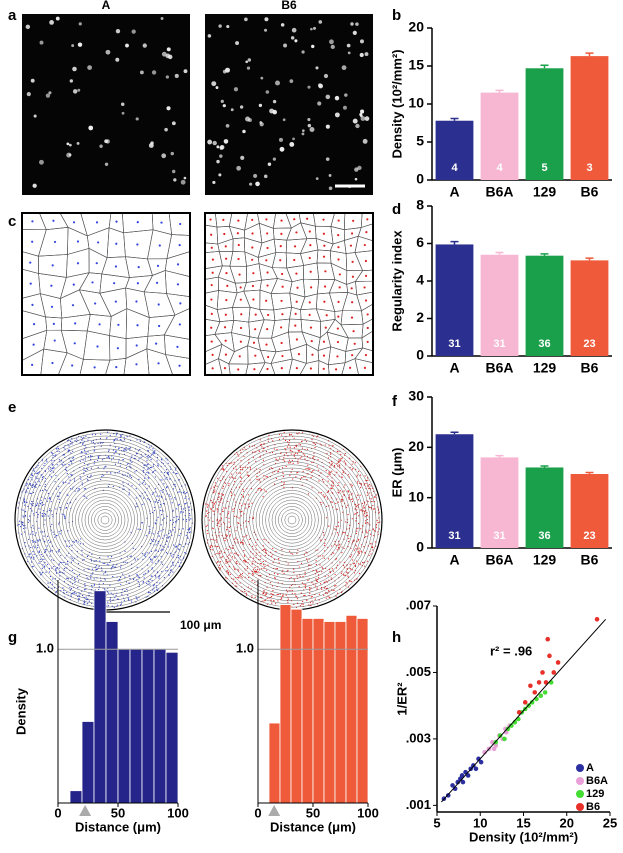 This screenshot has width=623, height=853. What do you see at coordinates (105, 520) in the screenshot?
I see `ring` at bounding box center [105, 520].